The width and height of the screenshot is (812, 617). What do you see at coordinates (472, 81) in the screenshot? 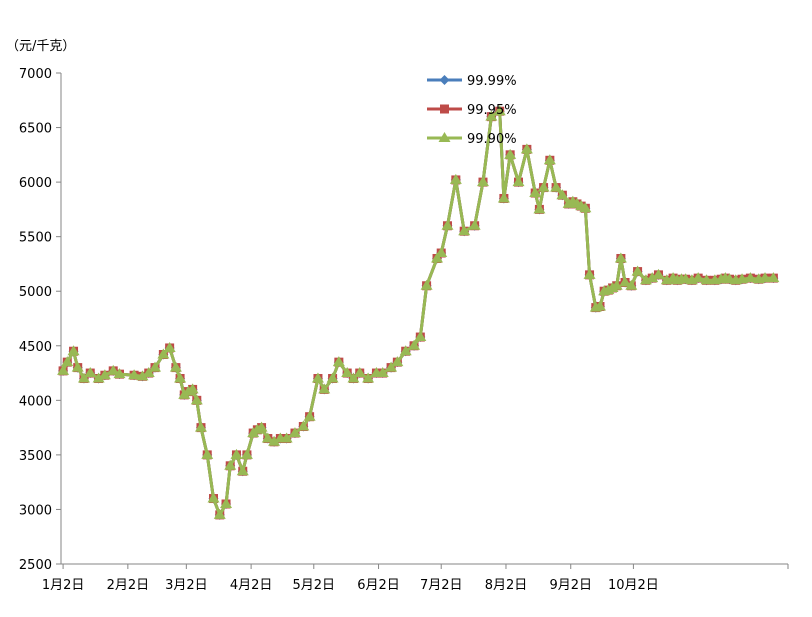
I see `legend-entry: 99.99%` at bounding box center [472, 81].